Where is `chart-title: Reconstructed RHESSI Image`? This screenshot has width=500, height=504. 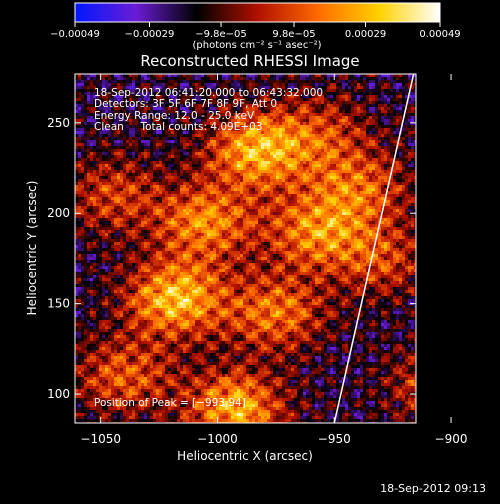
chart-title: Reconstructed RHESSI Image is located at coordinates (250, 61).